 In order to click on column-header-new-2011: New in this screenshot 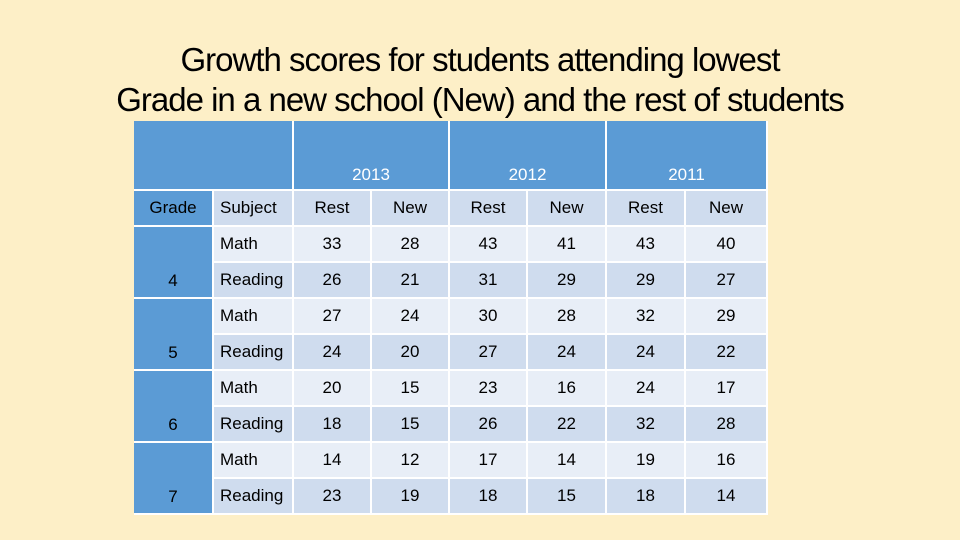, I will do `click(727, 209)`.